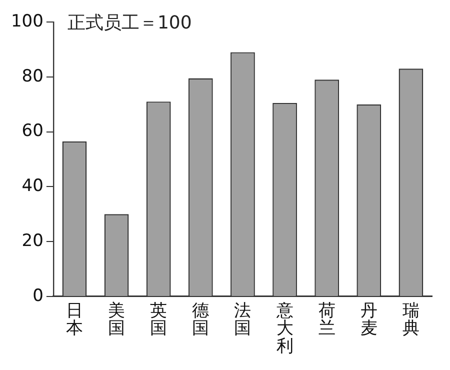 The height and width of the screenshot is (370, 450). Describe the element at coordinates (159, 319) in the screenshot. I see `x-tick-label: 英国` at that location.